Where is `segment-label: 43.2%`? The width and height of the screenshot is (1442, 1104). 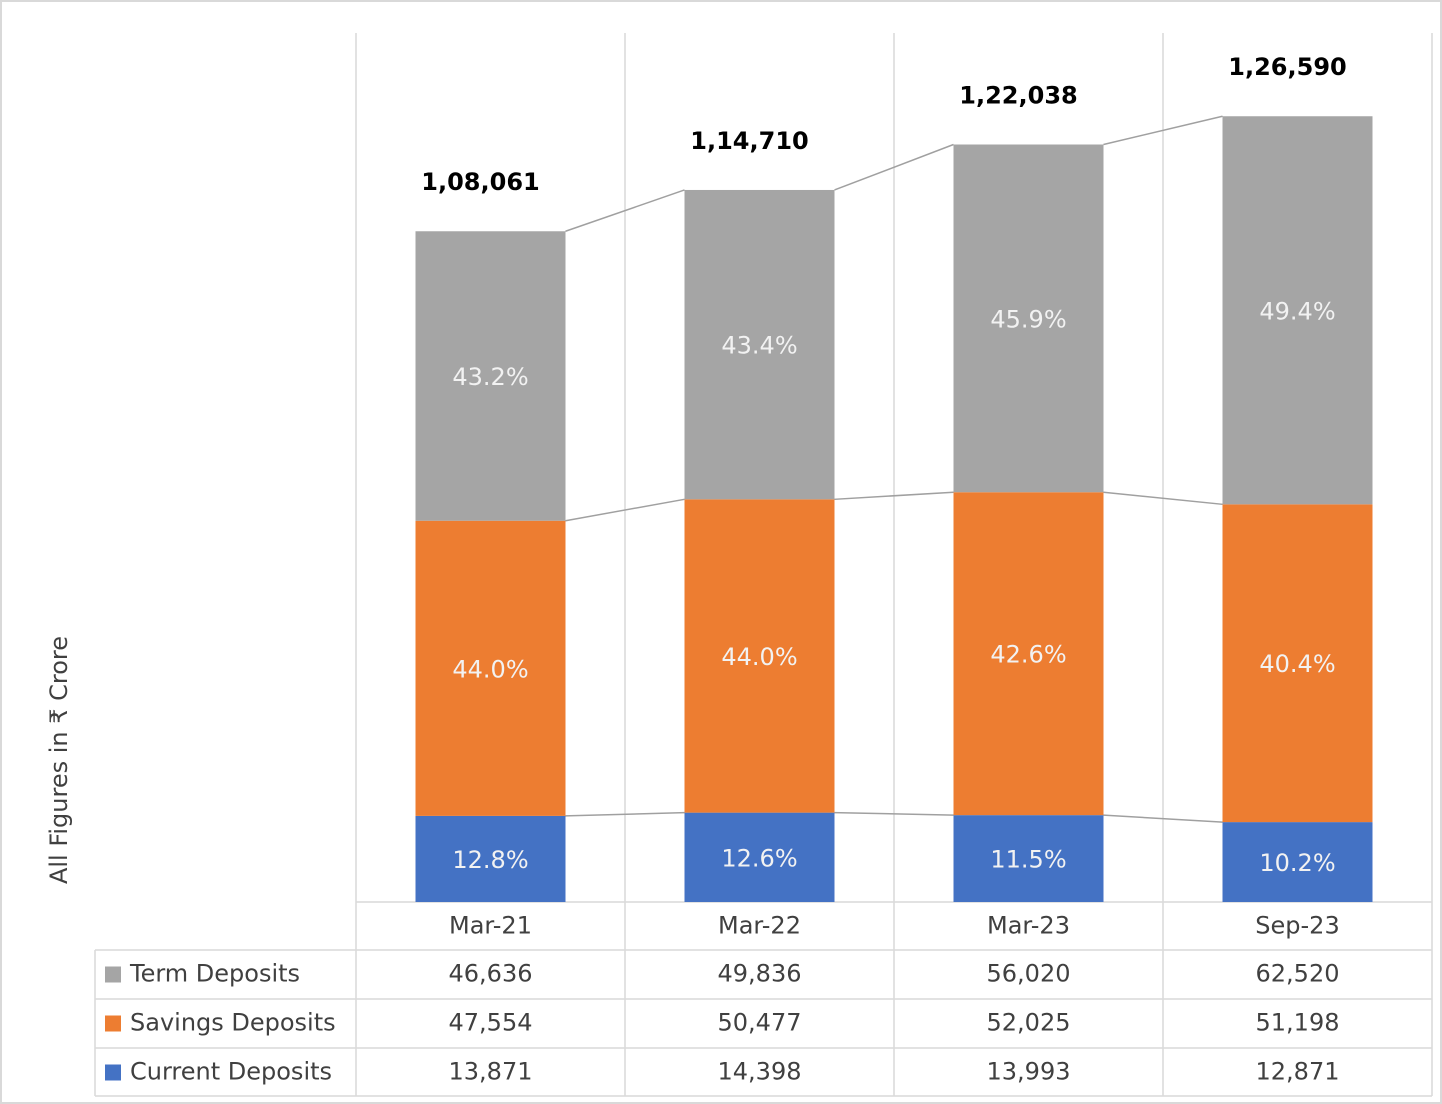 segment-label: 43.2% is located at coordinates (490, 377).